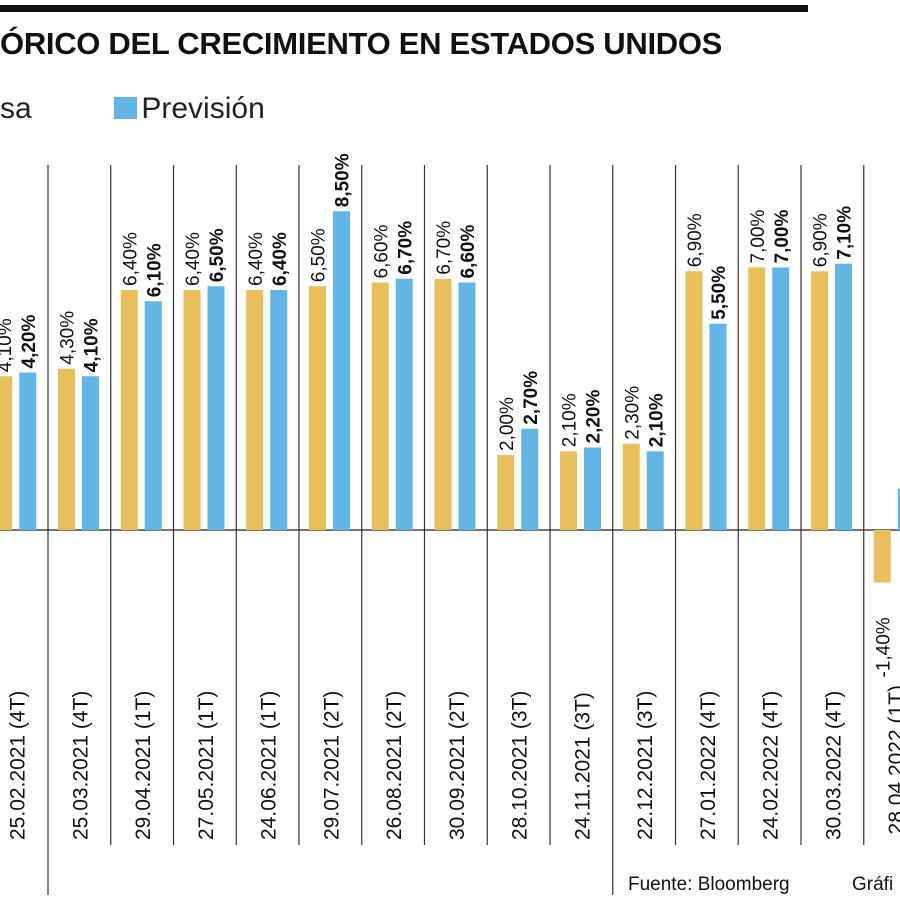 This screenshot has height=900, width=900. I want to click on data-label-prevision: 6,40%, so click(280, 259).